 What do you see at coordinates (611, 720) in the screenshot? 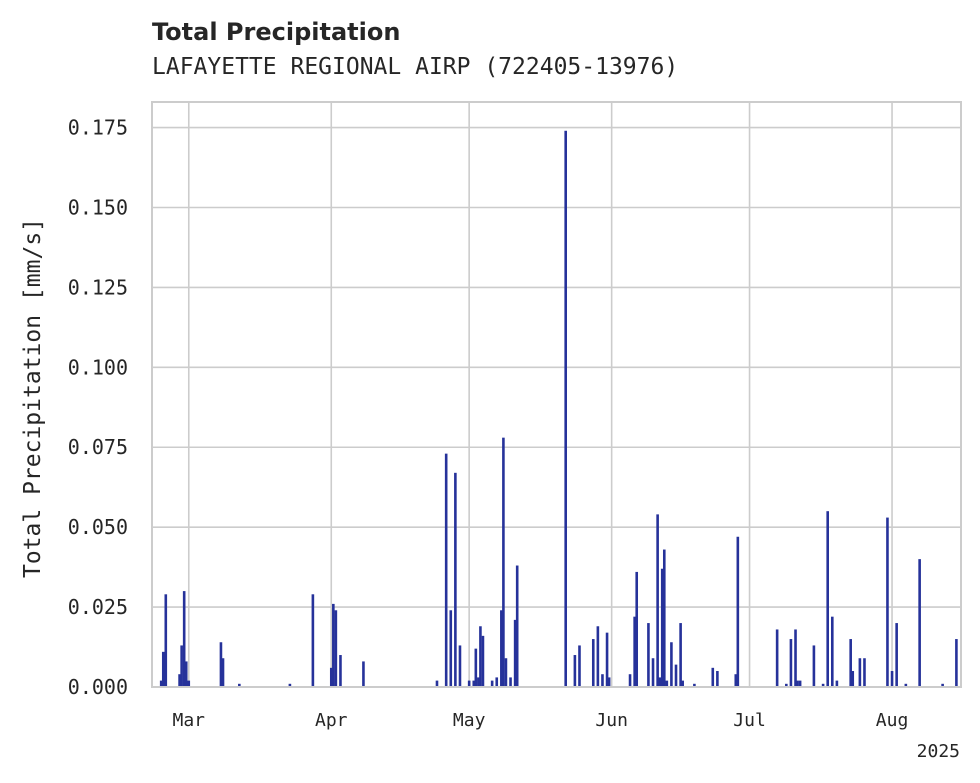
I see `x-tick-label-jun: Jun` at bounding box center [611, 720].